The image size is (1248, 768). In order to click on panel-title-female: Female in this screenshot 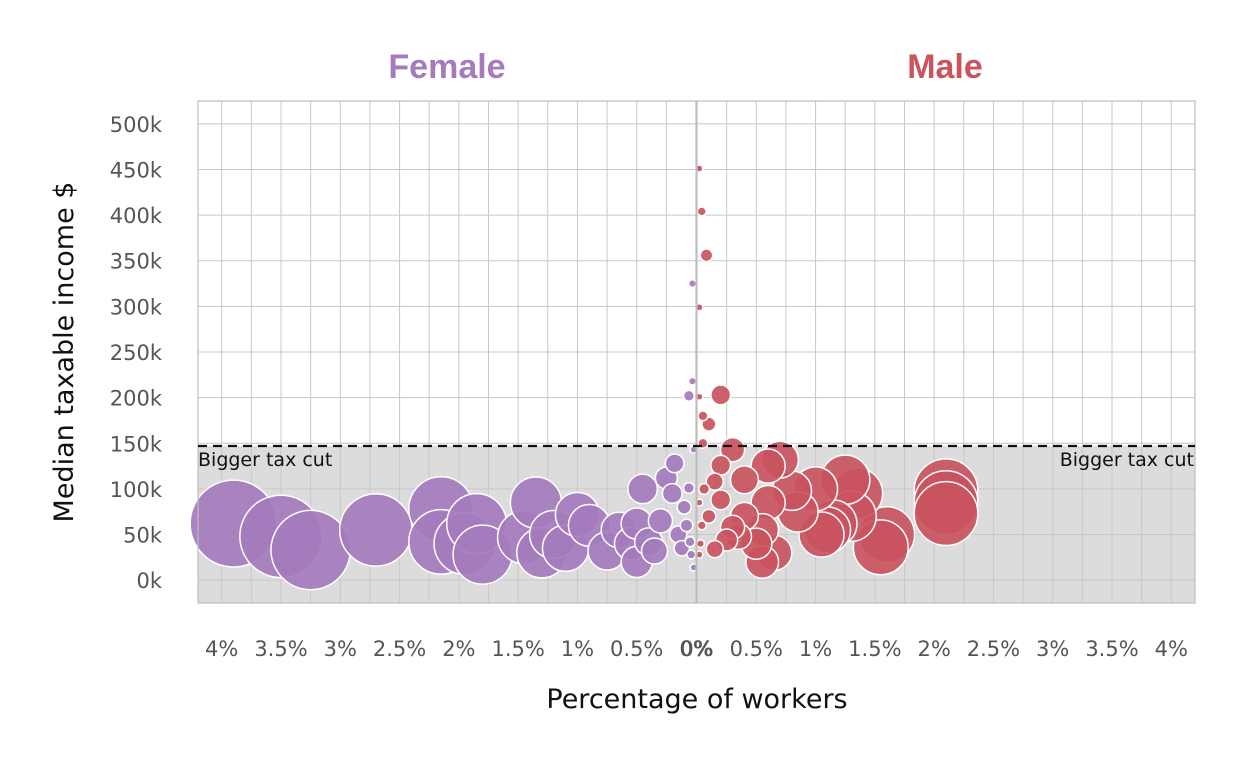, I will do `click(446, 67)`.